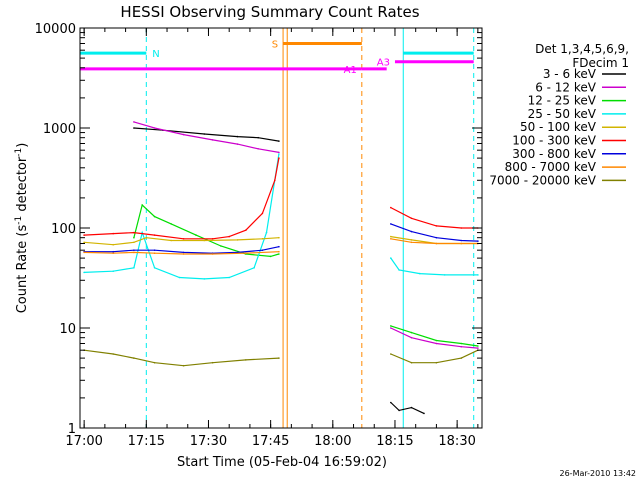  Describe the element at coordinates (155, 54) in the screenshot. I see `flag-label: N` at that location.